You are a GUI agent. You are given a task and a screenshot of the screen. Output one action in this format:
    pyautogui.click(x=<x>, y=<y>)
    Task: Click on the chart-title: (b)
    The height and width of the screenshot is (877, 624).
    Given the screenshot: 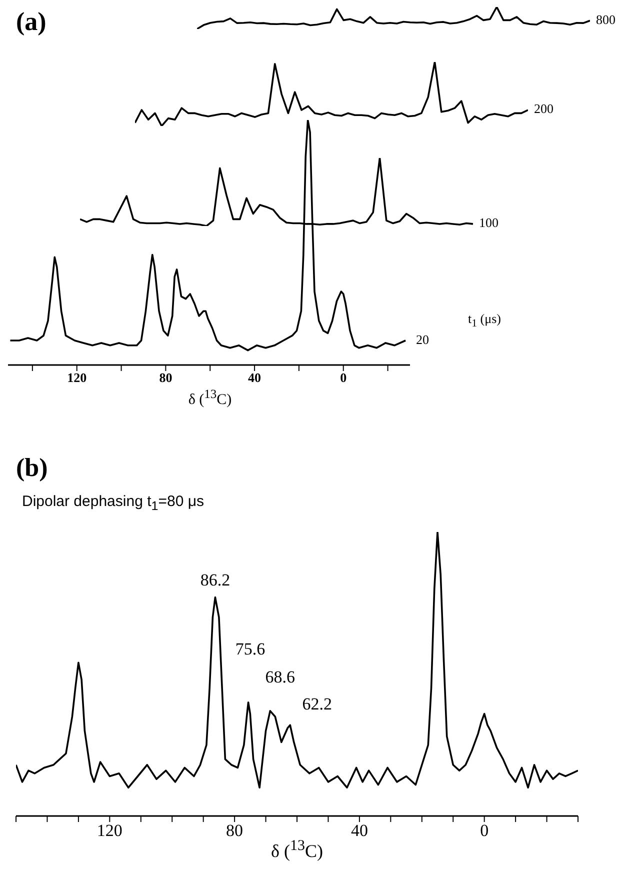 What is the action you would take?
    pyautogui.click(x=32, y=468)
    